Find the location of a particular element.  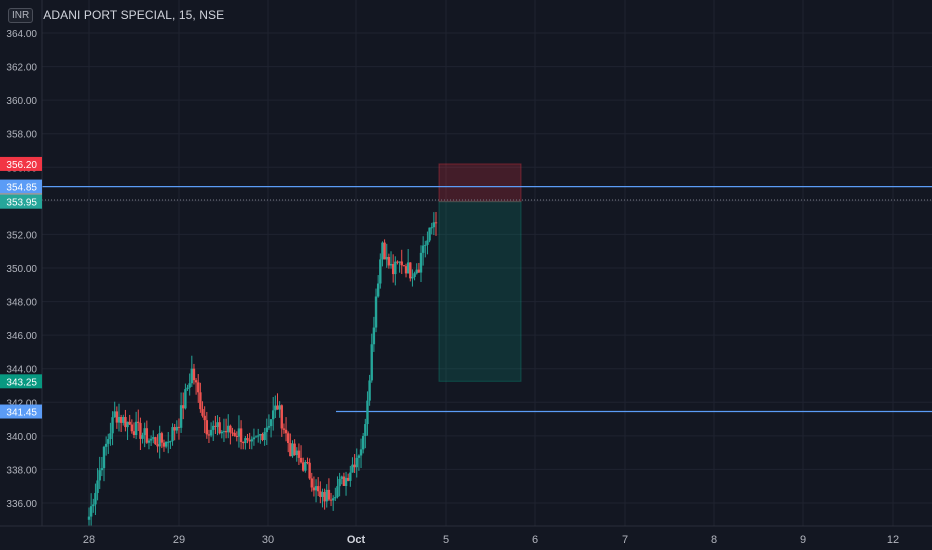

price-tick-label: 348.00 is located at coordinates (21, 303).